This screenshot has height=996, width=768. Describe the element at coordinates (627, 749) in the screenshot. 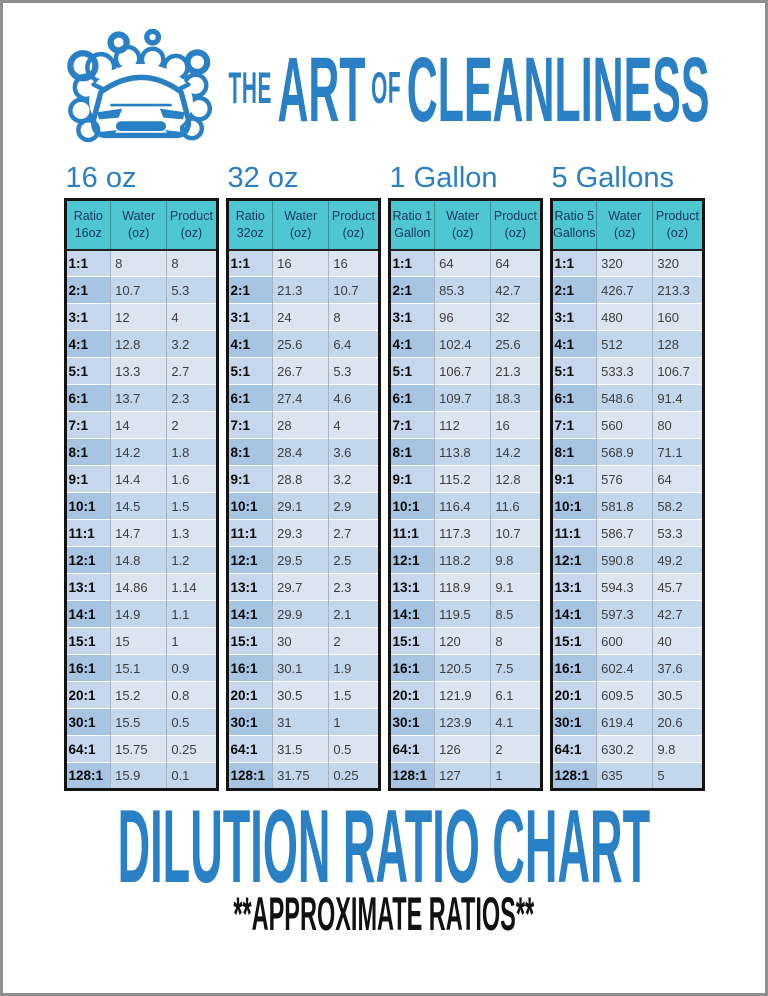

I see `table-row: 64:1 630.2 9.8` at that location.